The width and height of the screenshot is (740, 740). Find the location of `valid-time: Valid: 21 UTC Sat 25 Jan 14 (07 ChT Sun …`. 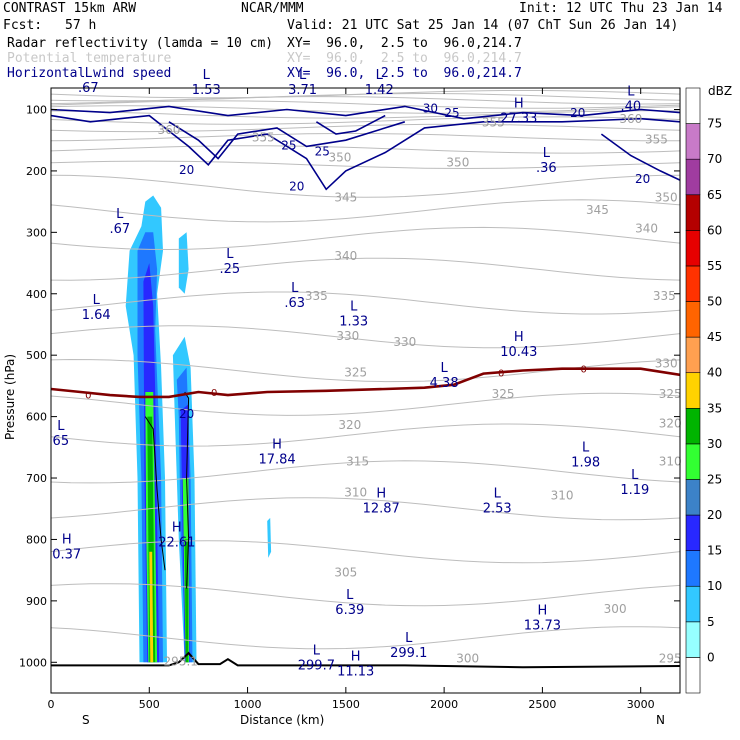

valid-time: Valid: 21 UTC Sat 25 Jan 14 (07 ChT Sun … is located at coordinates (483, 25).